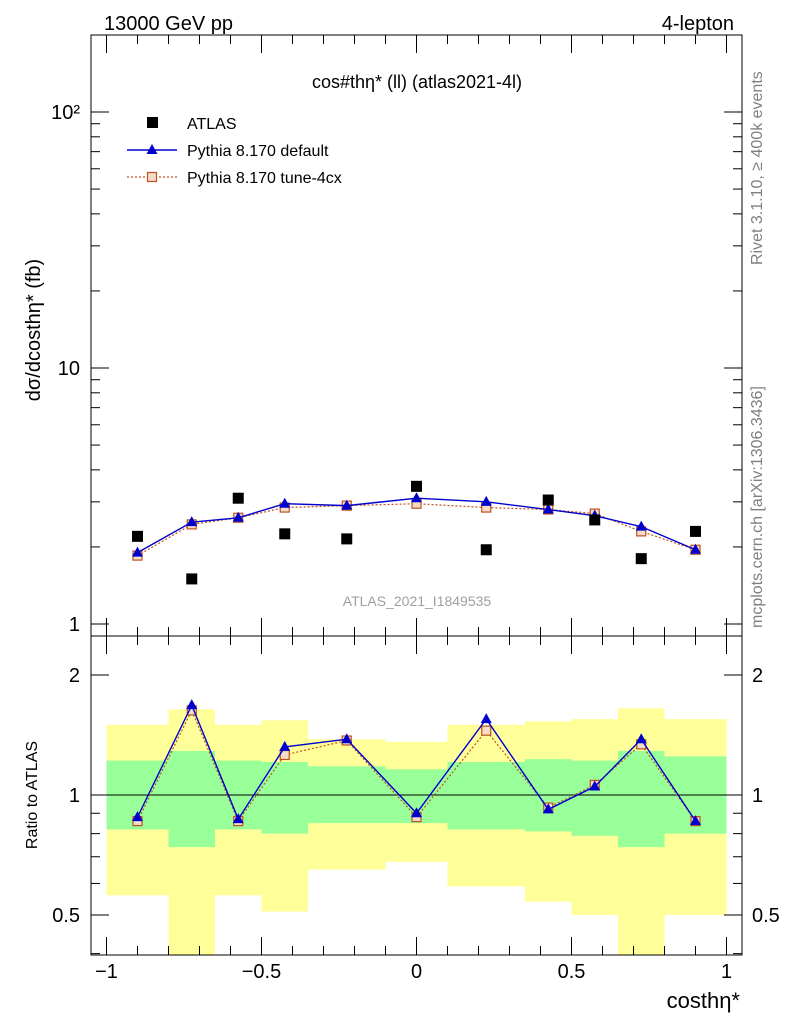 The image size is (786, 1024). I want to click on analysis-watermark: ATLAS_2021_I1849535, so click(417, 601).